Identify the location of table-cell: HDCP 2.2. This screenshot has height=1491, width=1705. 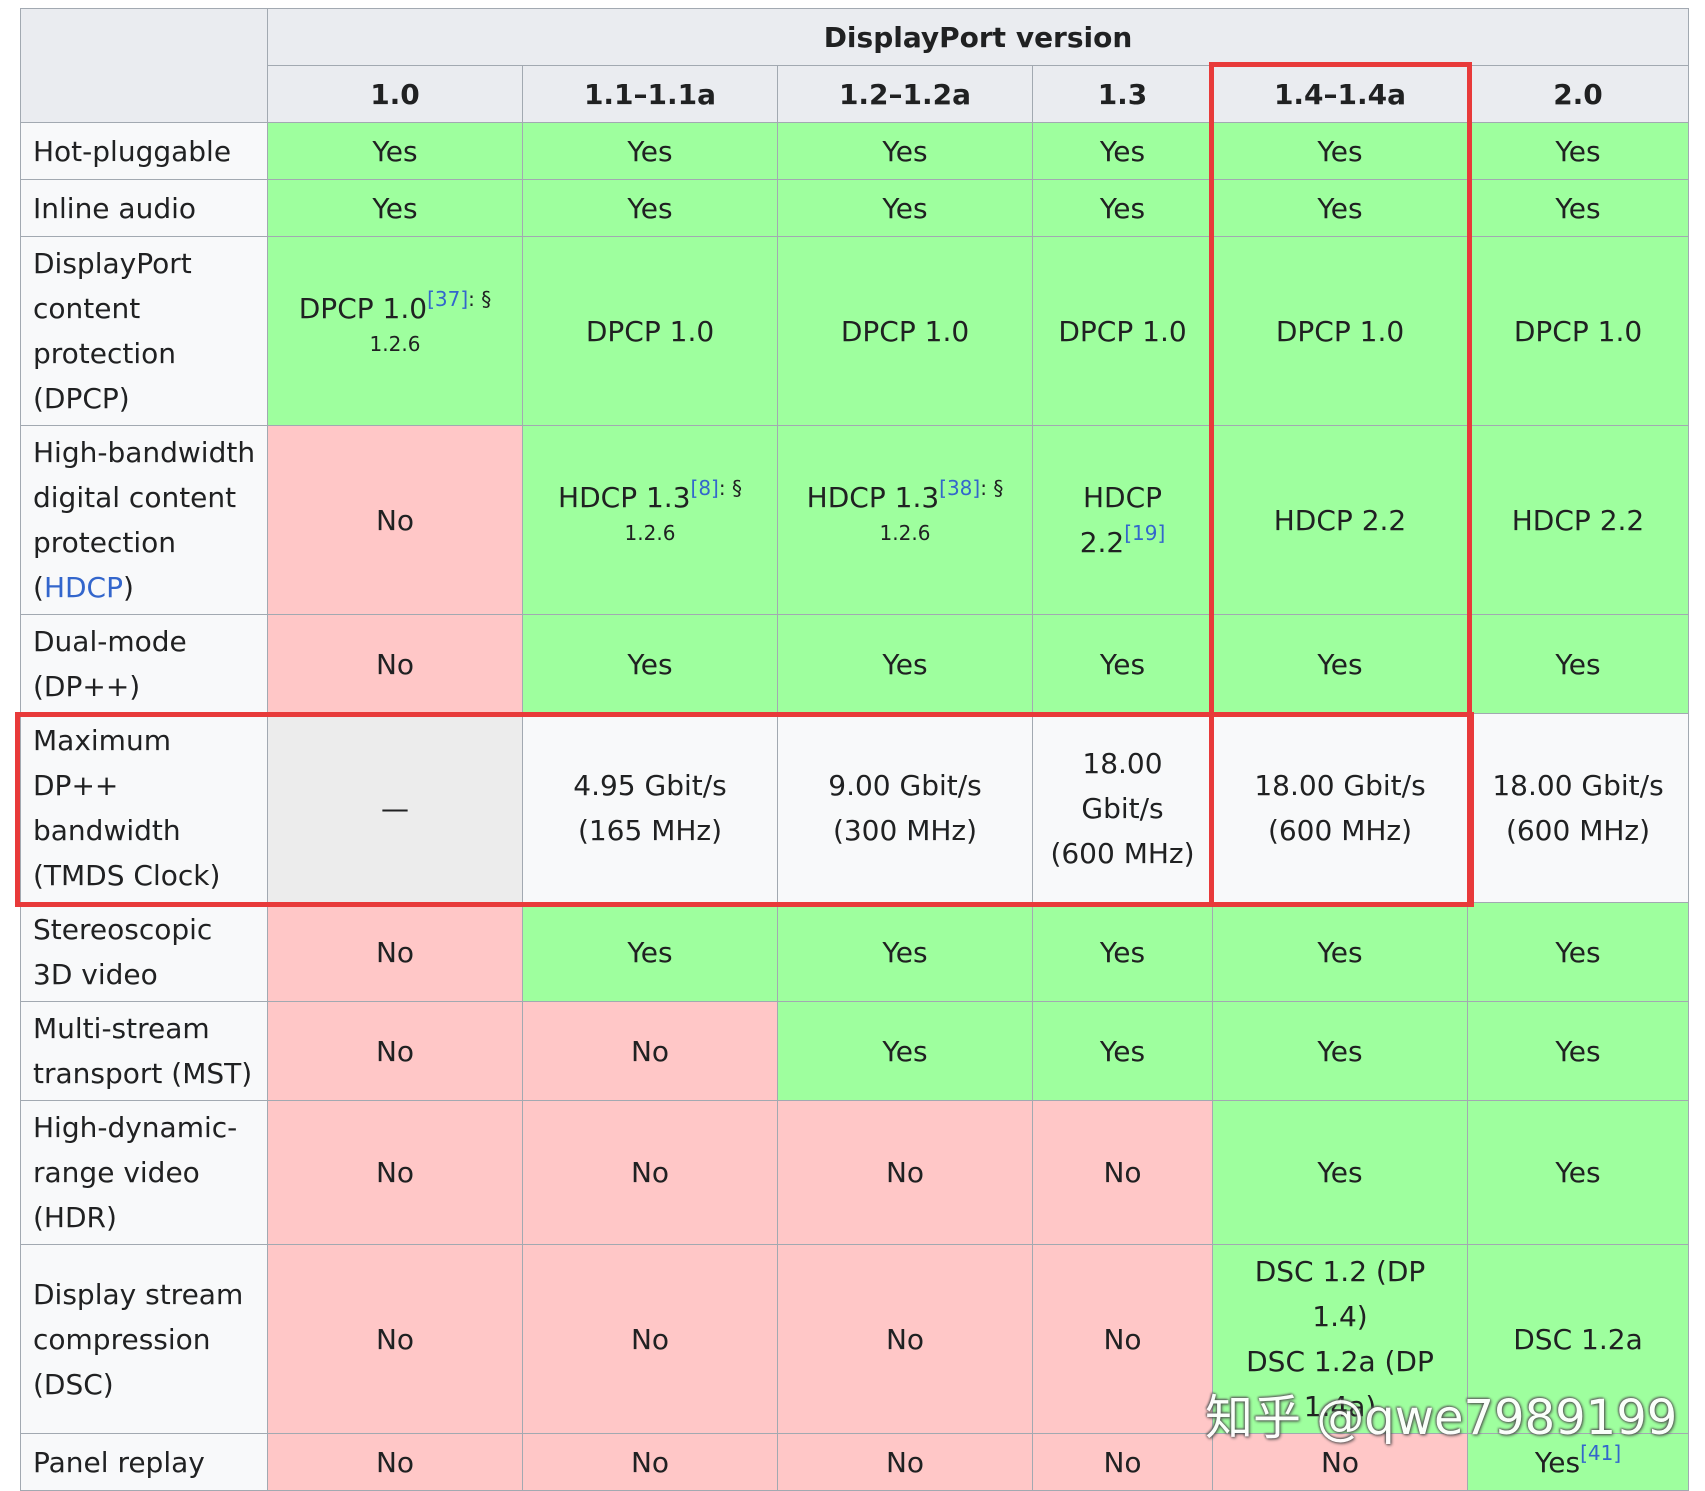
(1340, 520).